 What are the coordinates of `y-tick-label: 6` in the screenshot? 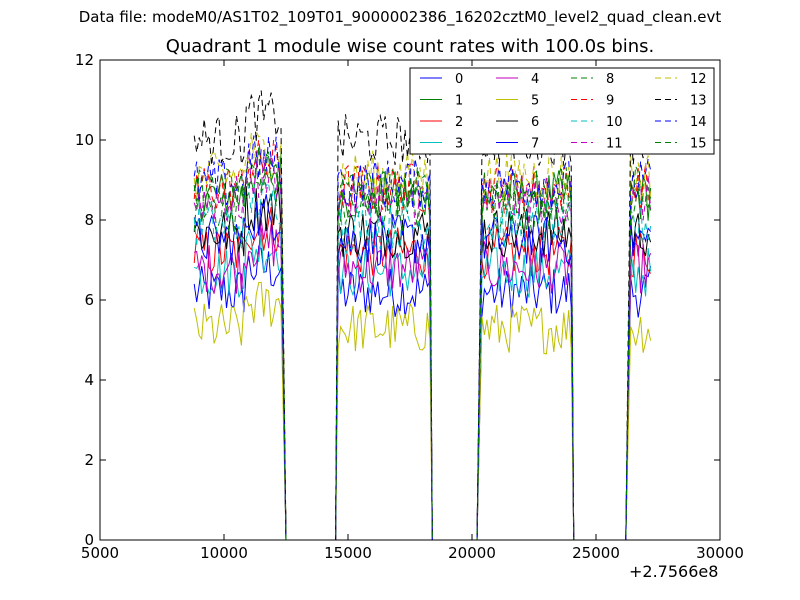 It's located at (89, 300).